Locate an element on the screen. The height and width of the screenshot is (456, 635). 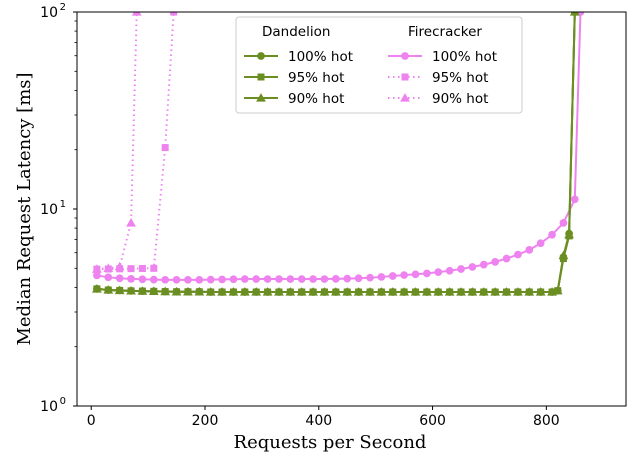
series-firecracker-square is located at coordinates (135, 142).